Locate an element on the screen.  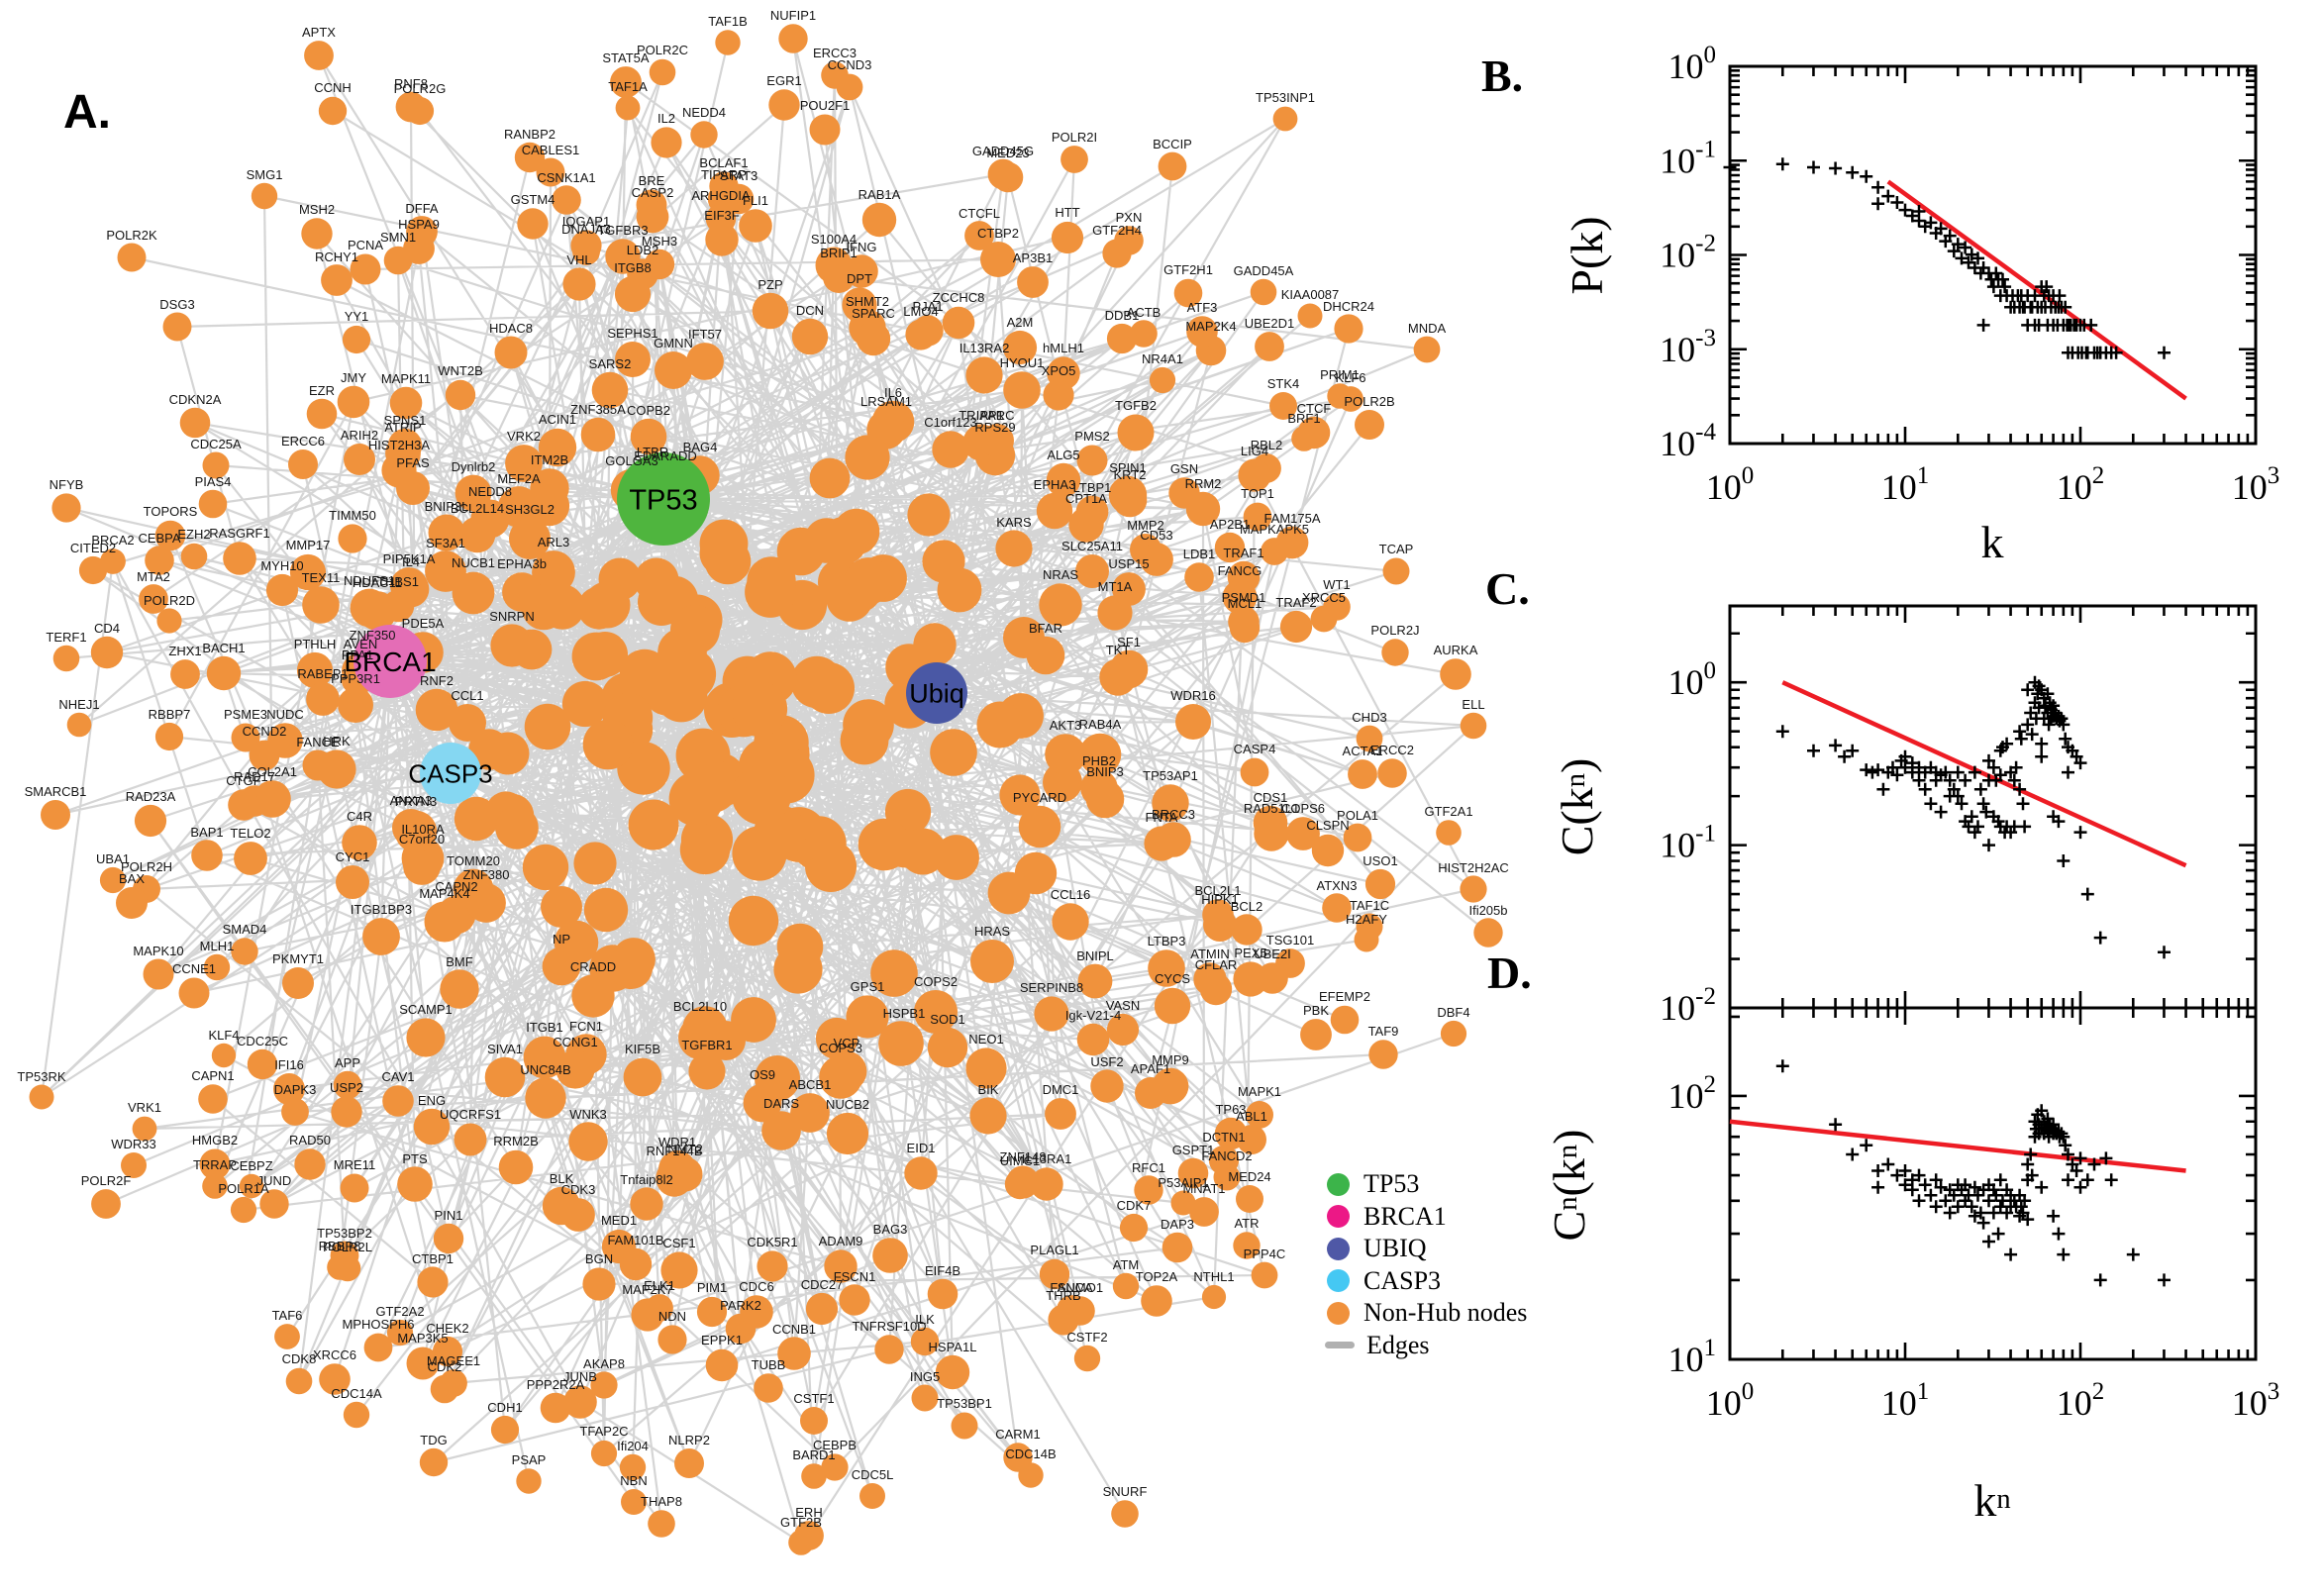
tick-label: 10⁻³ is located at coordinates (1688, 347).